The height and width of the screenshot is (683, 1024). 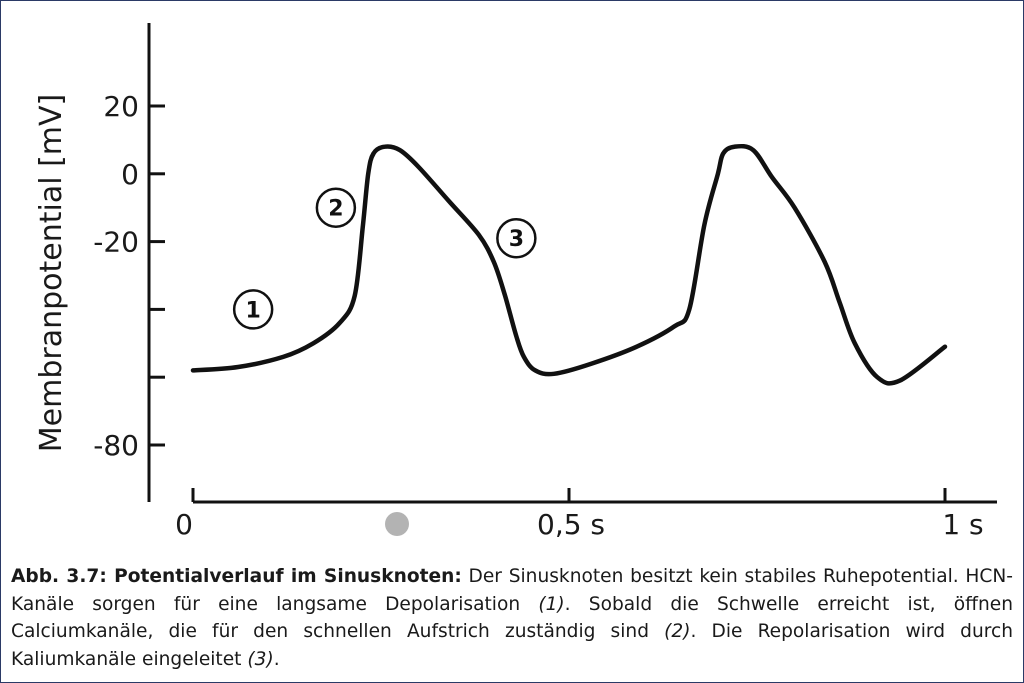 I want to click on annotation-label-1: 1, so click(x=253, y=310).